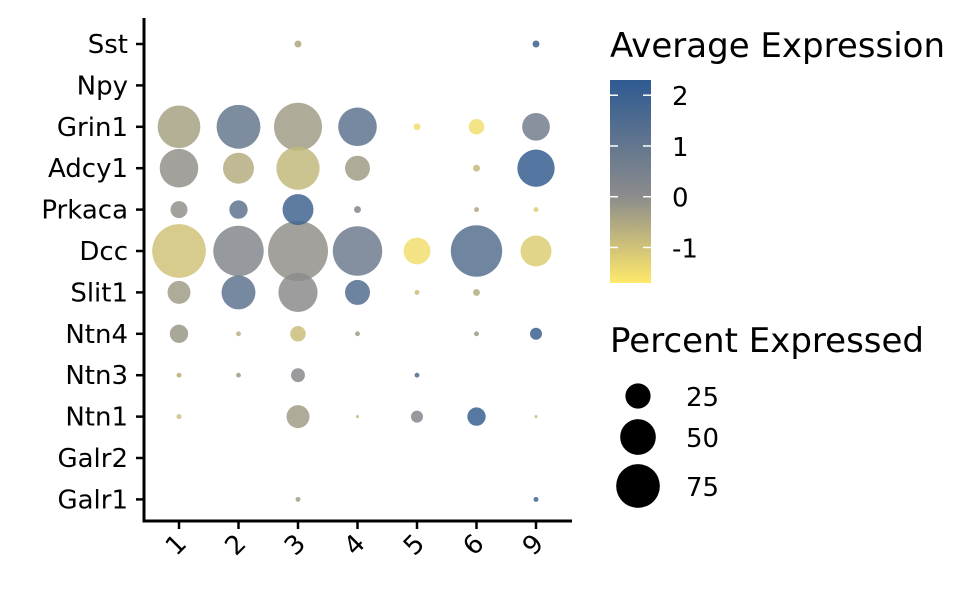 This screenshot has width=960, height=593. I want to click on y-tick-label: Adcy1, so click(88, 169).